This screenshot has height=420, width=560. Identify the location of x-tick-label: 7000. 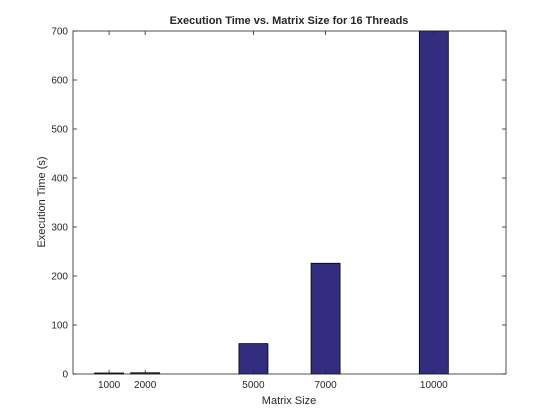
(325, 385).